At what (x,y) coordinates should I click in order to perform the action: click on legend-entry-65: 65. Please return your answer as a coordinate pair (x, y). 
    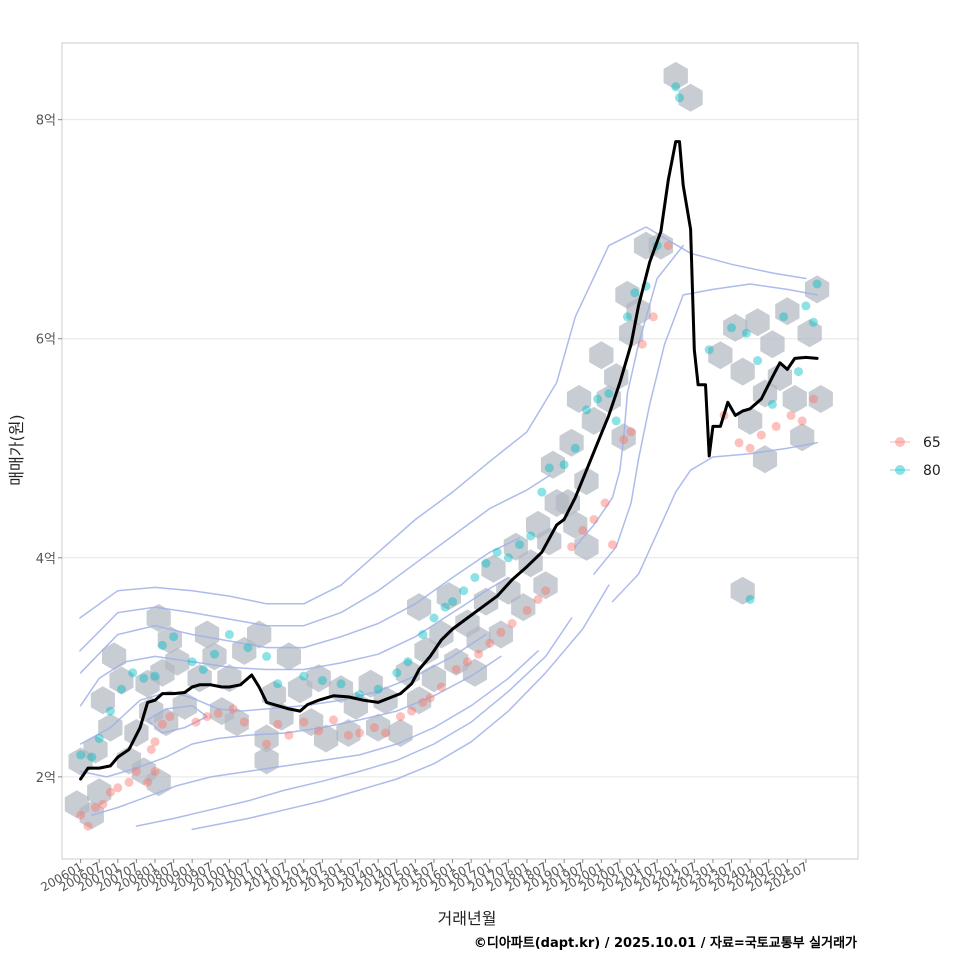
    Looking at the image, I should click on (915, 443).